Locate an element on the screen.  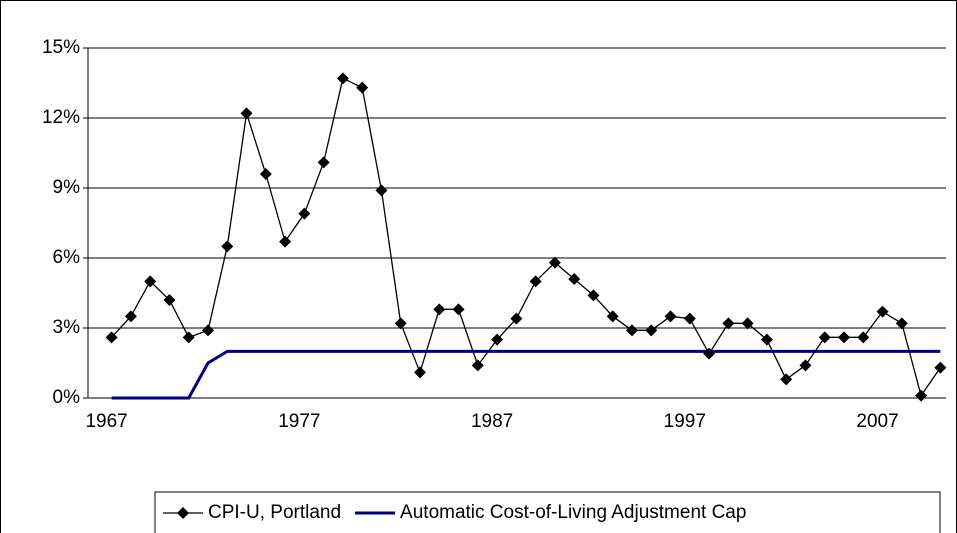
legend-box is located at coordinates (547, 512).